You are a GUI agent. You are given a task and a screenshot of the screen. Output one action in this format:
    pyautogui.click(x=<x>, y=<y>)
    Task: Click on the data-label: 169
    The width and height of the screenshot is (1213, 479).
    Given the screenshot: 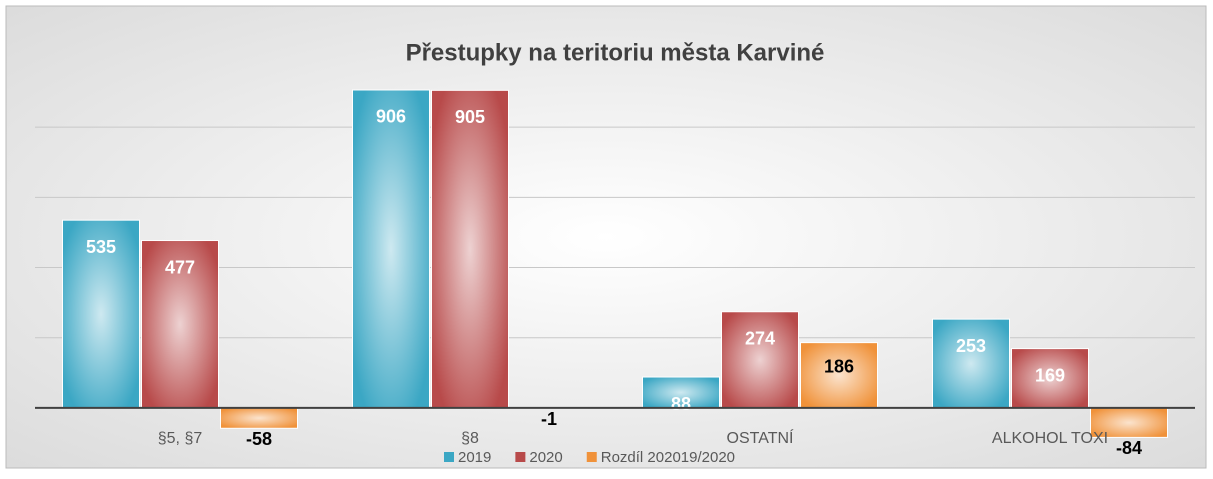 What is the action you would take?
    pyautogui.click(x=1050, y=375)
    